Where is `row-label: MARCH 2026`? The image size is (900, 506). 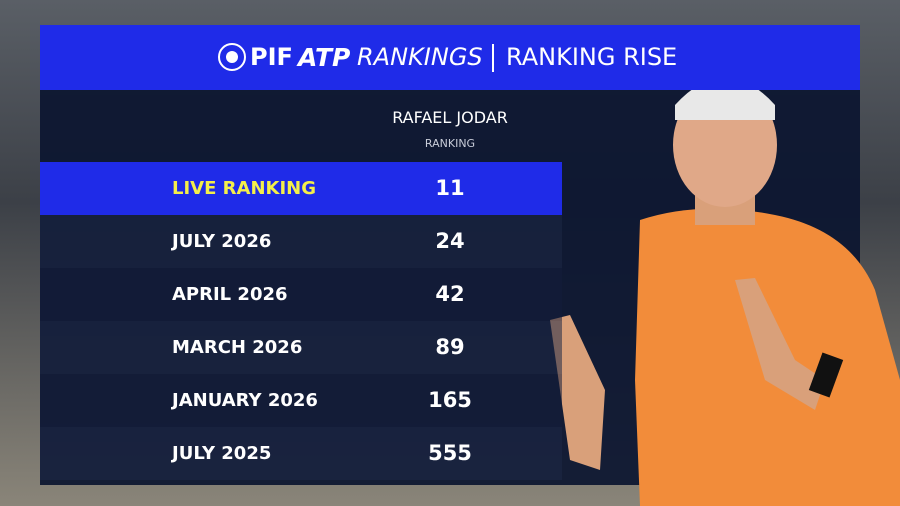
row-label: MARCH 2026 is located at coordinates (237, 347).